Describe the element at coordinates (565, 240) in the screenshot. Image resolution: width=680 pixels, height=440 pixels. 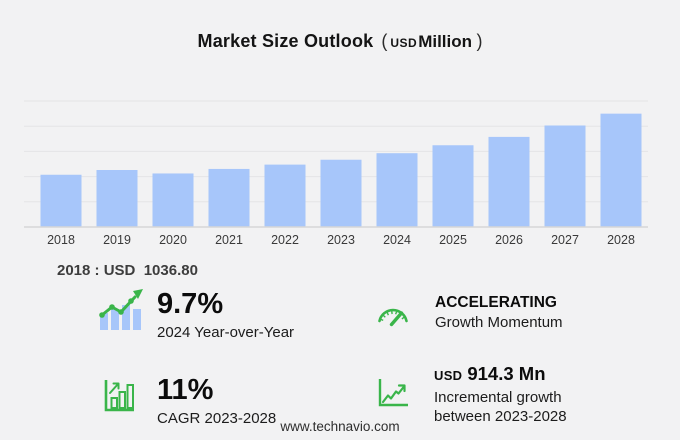
I see `x-axis-label-2027: 2027` at that location.